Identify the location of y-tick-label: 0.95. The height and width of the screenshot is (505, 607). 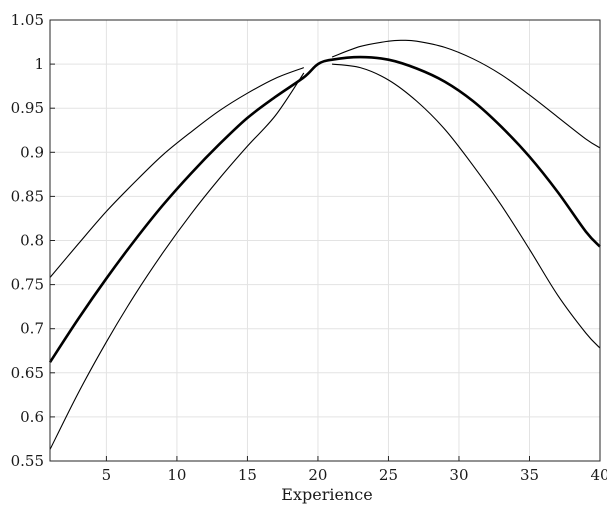
(27, 108).